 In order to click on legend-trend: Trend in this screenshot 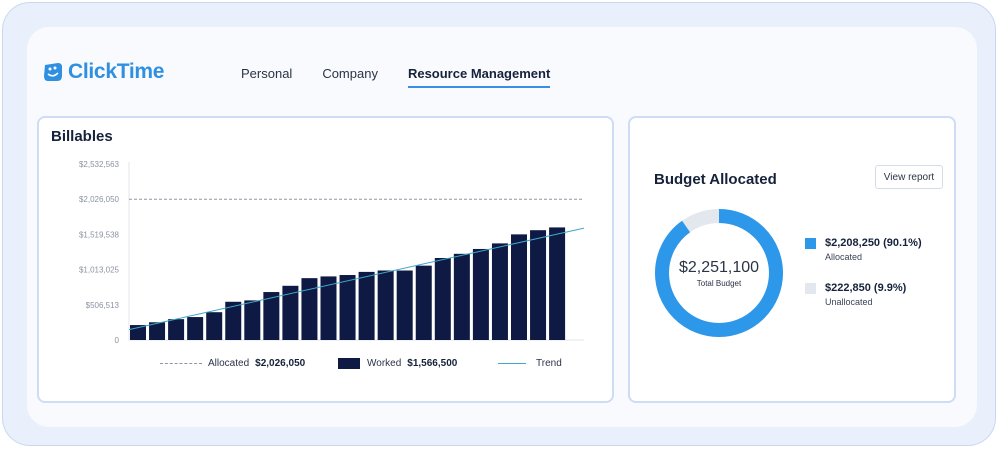, I will do `click(530, 363)`.